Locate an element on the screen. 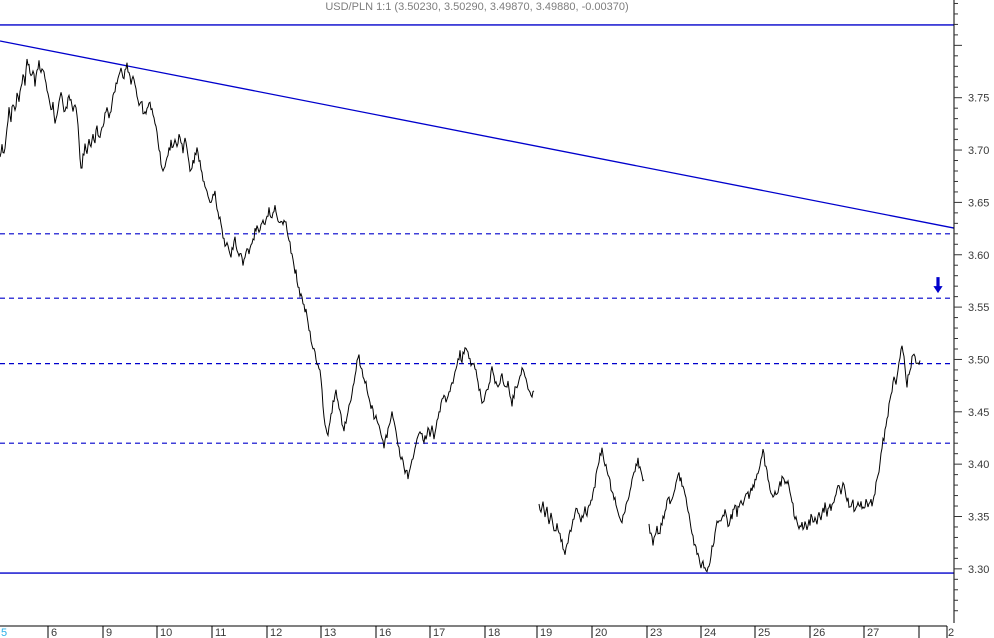 This screenshot has width=994, height=638. y-axis-label: 3.60 is located at coordinates (978, 256).